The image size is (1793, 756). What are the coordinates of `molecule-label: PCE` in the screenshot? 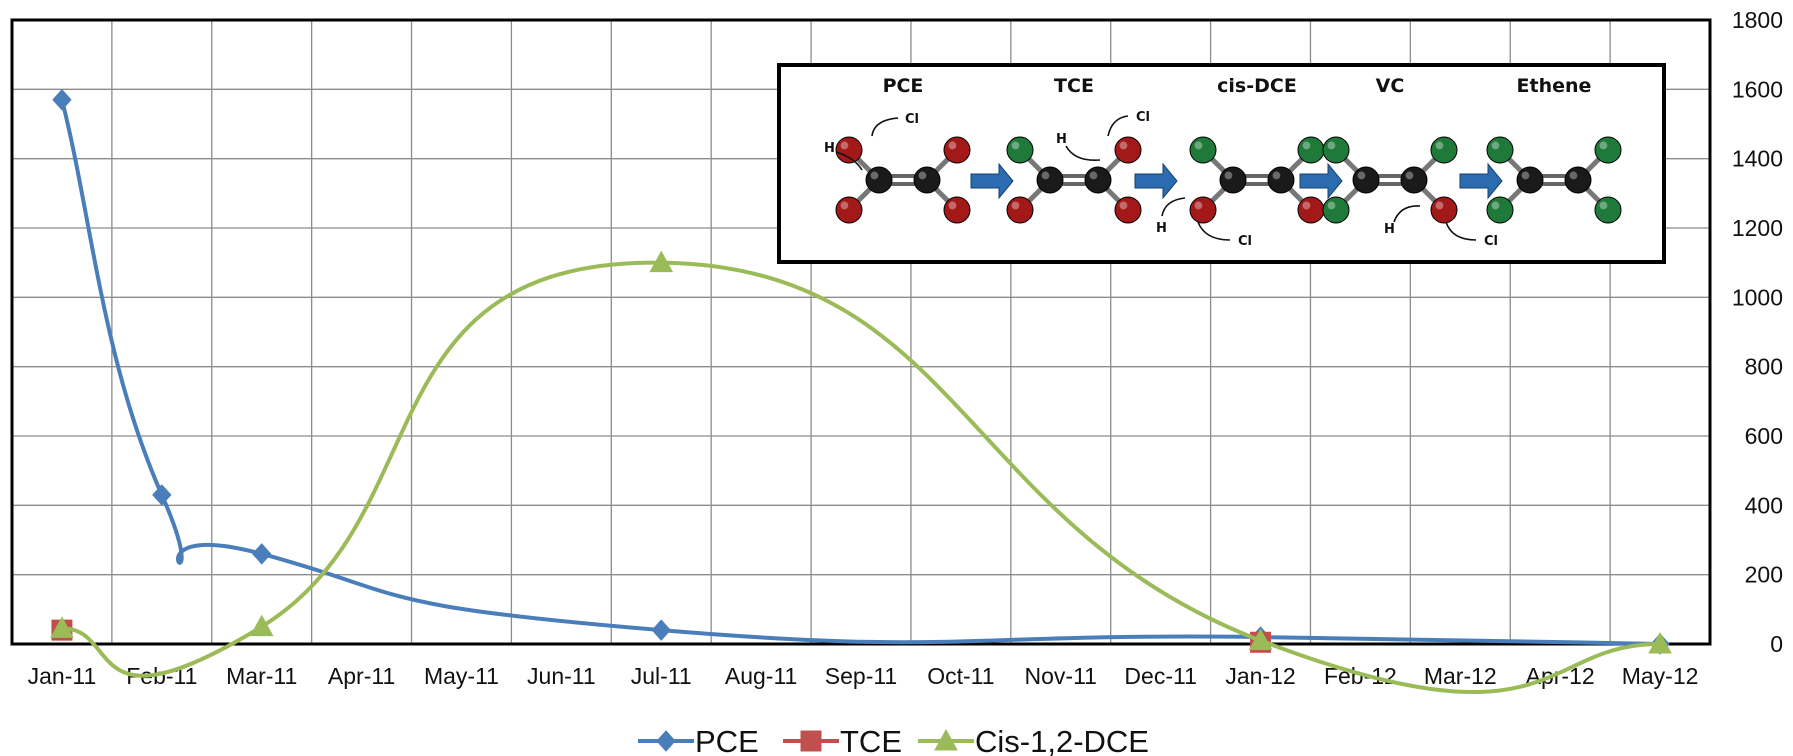 It's located at (903, 86).